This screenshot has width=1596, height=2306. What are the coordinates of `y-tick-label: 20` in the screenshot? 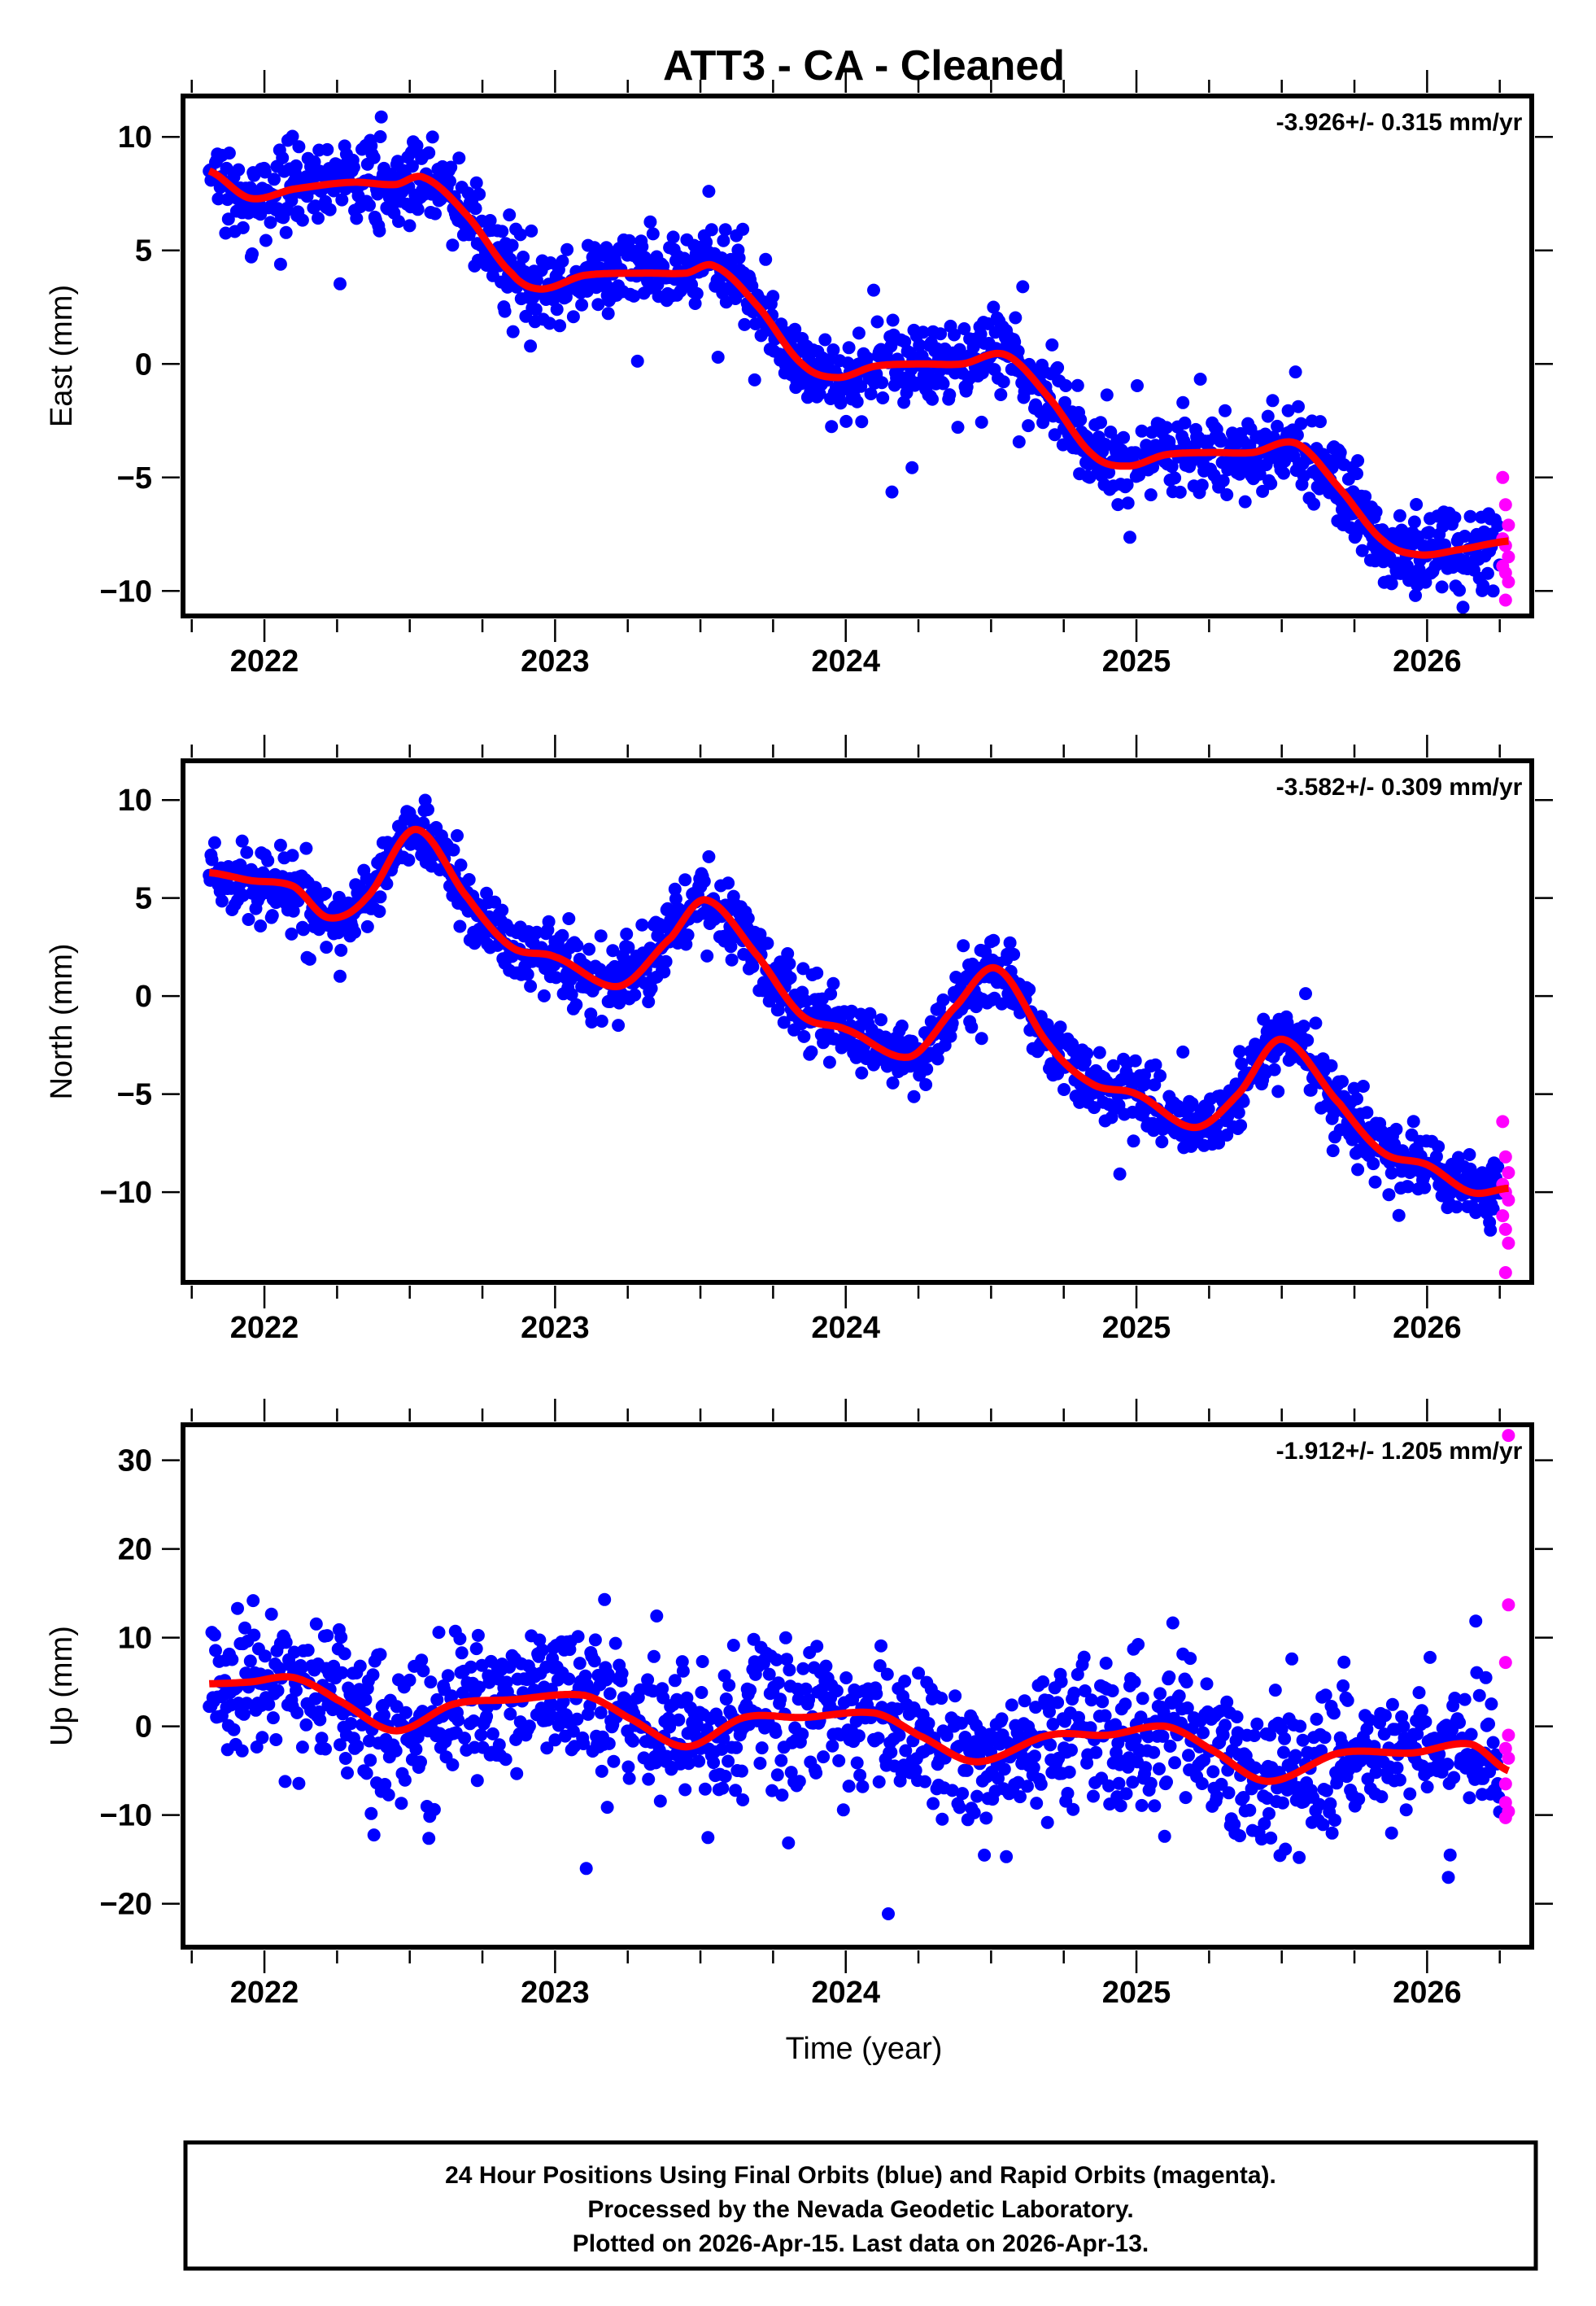 It's located at (135, 1550).